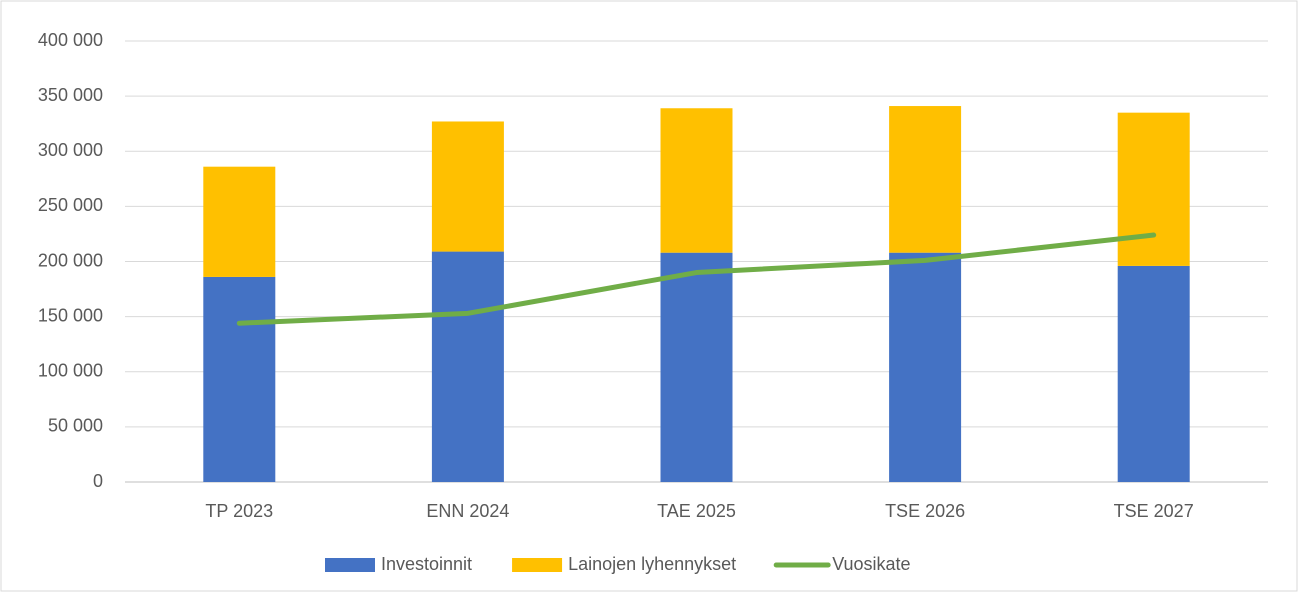  Describe the element at coordinates (1154, 511) in the screenshot. I see `x-tick-label: TSE 2027` at that location.